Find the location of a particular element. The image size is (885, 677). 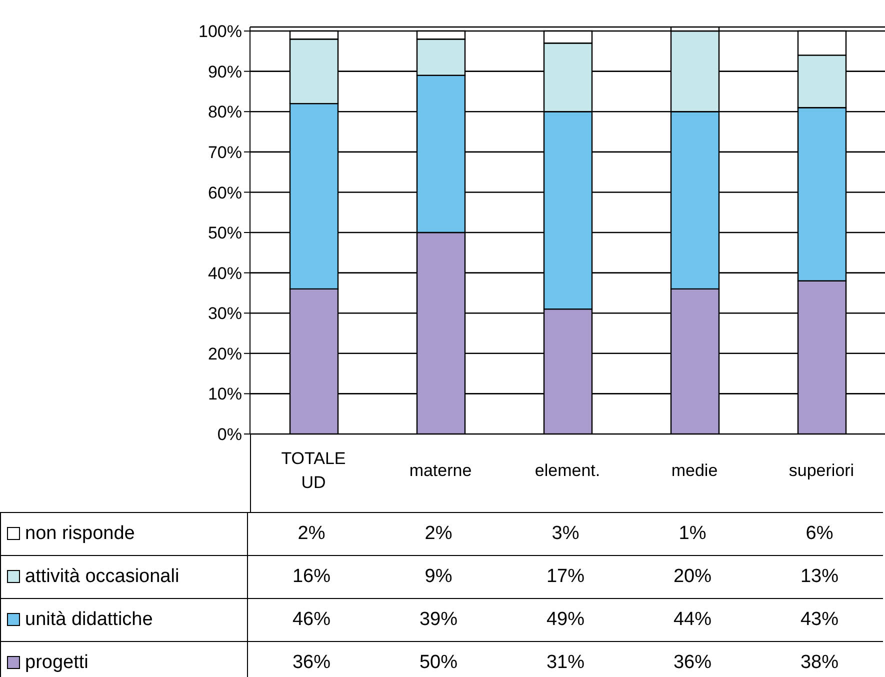

y-tick-label: 90% is located at coordinates (225, 72).